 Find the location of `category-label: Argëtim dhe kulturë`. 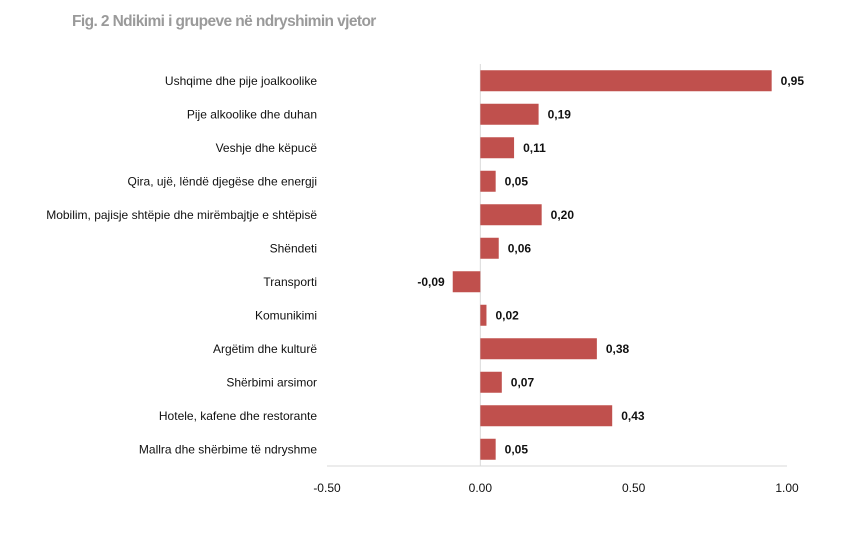

category-label: Argëtim dhe kulturë is located at coordinates (265, 349).